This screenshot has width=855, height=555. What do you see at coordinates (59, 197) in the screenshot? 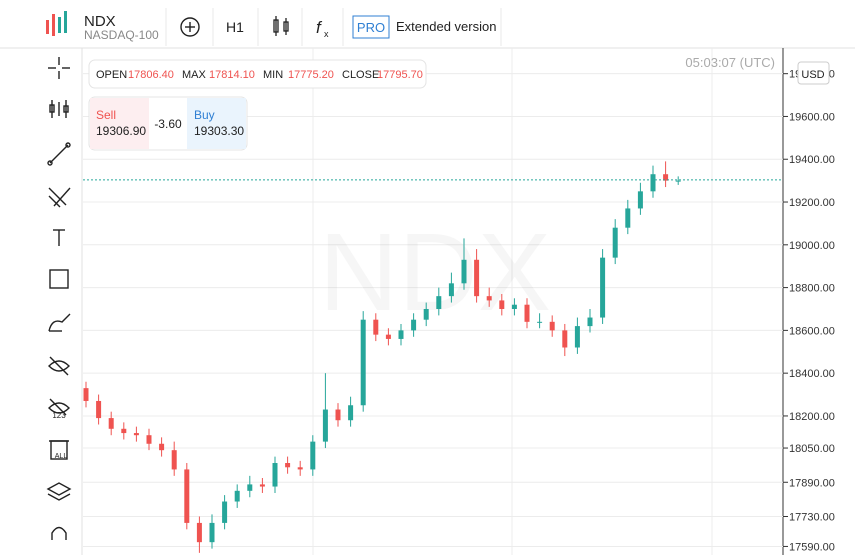
I see `fib-tool` at bounding box center [59, 197].